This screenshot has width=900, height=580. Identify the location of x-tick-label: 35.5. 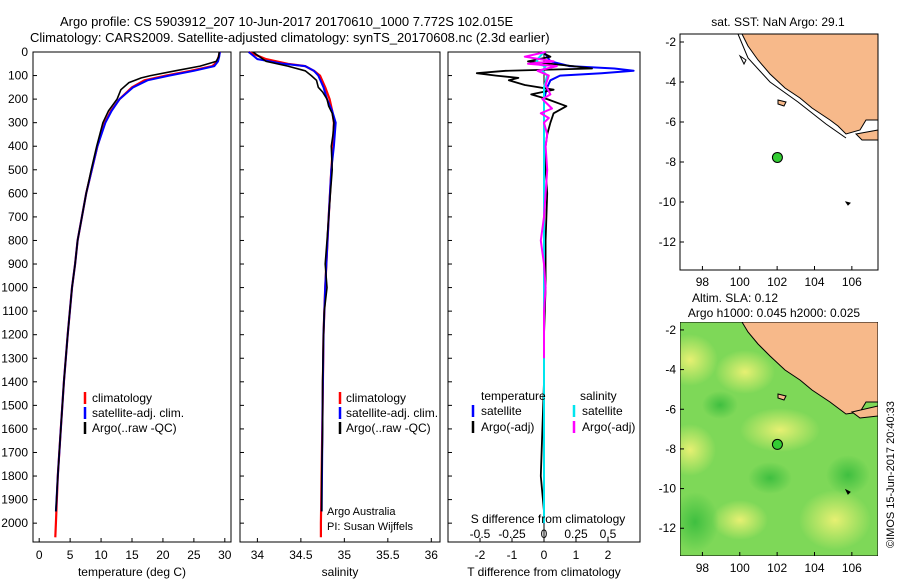
(388, 555).